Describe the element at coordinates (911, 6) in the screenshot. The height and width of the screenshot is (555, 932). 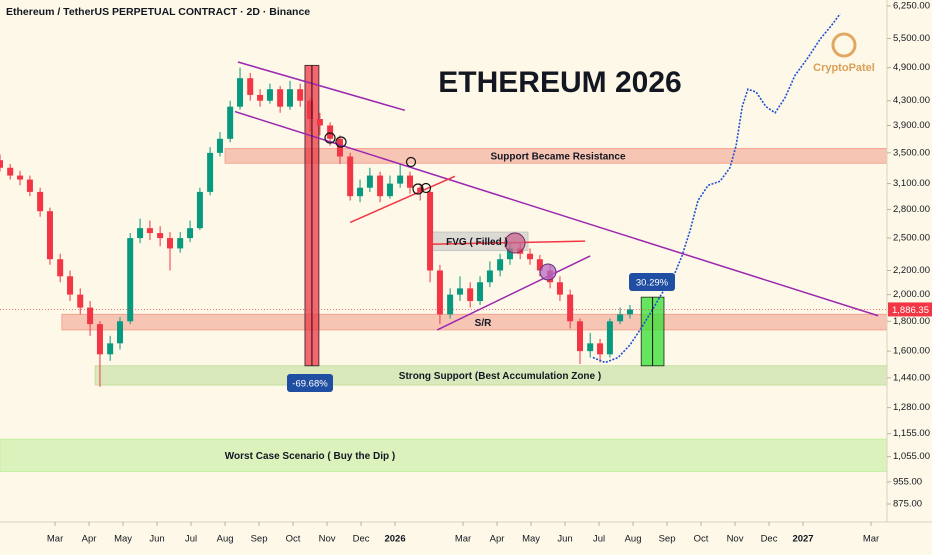
I see `y-tick-label: 6,250.00` at that location.